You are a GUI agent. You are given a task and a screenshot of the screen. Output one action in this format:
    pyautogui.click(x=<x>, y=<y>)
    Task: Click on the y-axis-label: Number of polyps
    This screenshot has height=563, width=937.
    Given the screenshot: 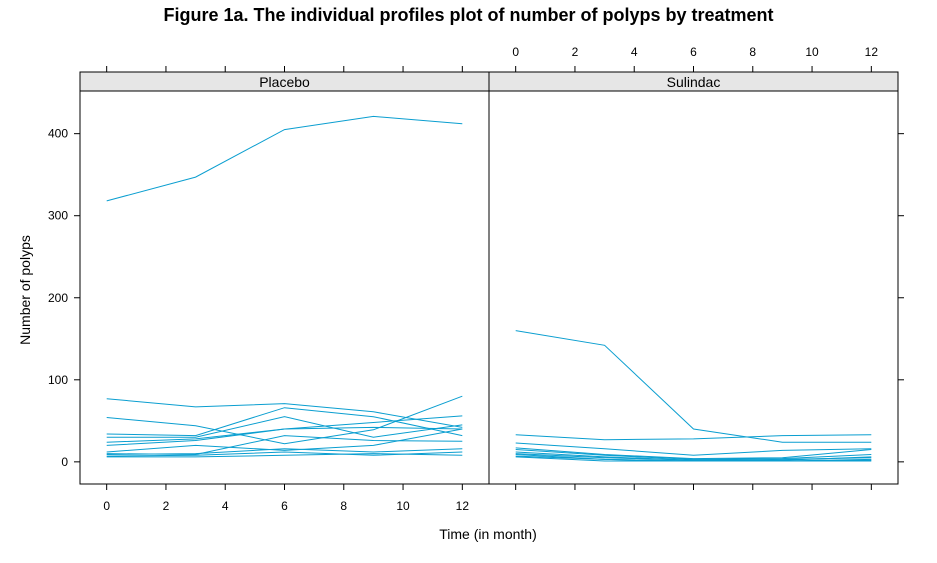 What is the action you would take?
    pyautogui.click(x=25, y=290)
    